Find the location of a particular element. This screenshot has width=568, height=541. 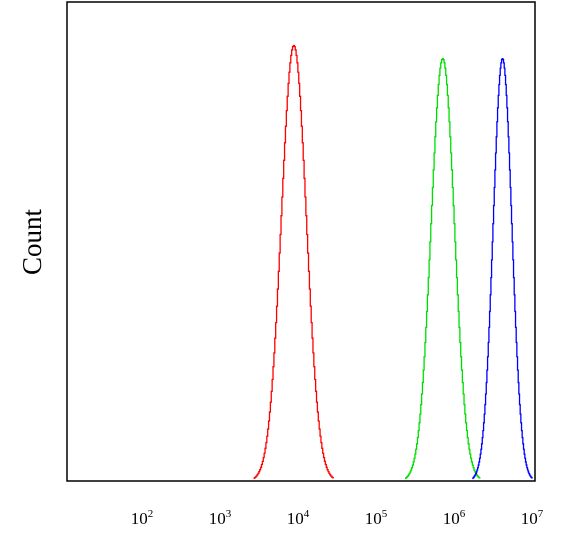

x-tick-label: 10³ is located at coordinates (220, 518).